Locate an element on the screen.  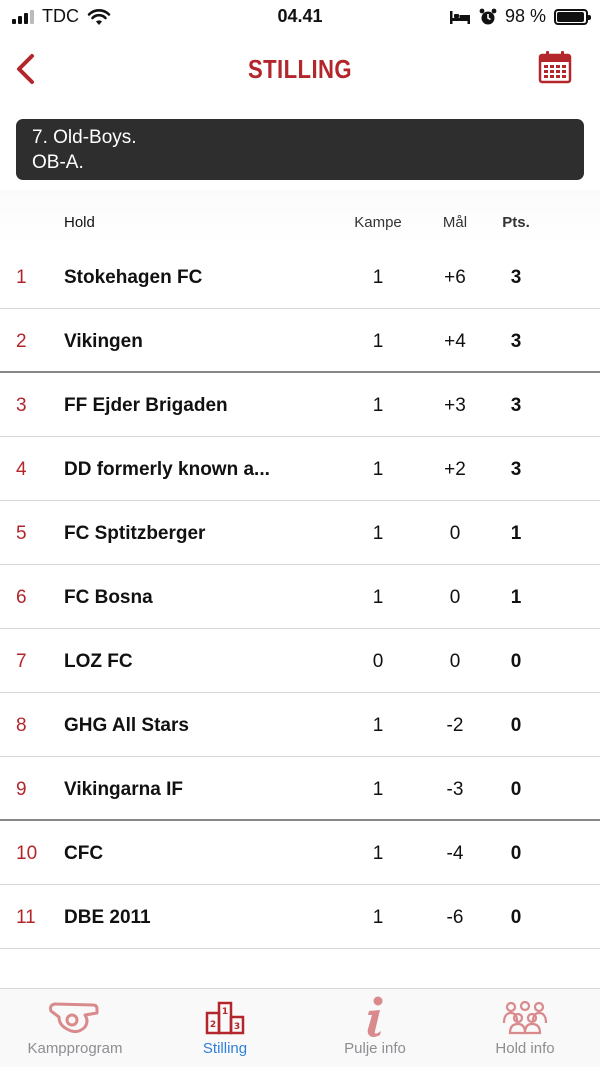
tab-bar: Kampprogram 1 2 3 Stilling Pulje info is located at coordinates (300, 1027).